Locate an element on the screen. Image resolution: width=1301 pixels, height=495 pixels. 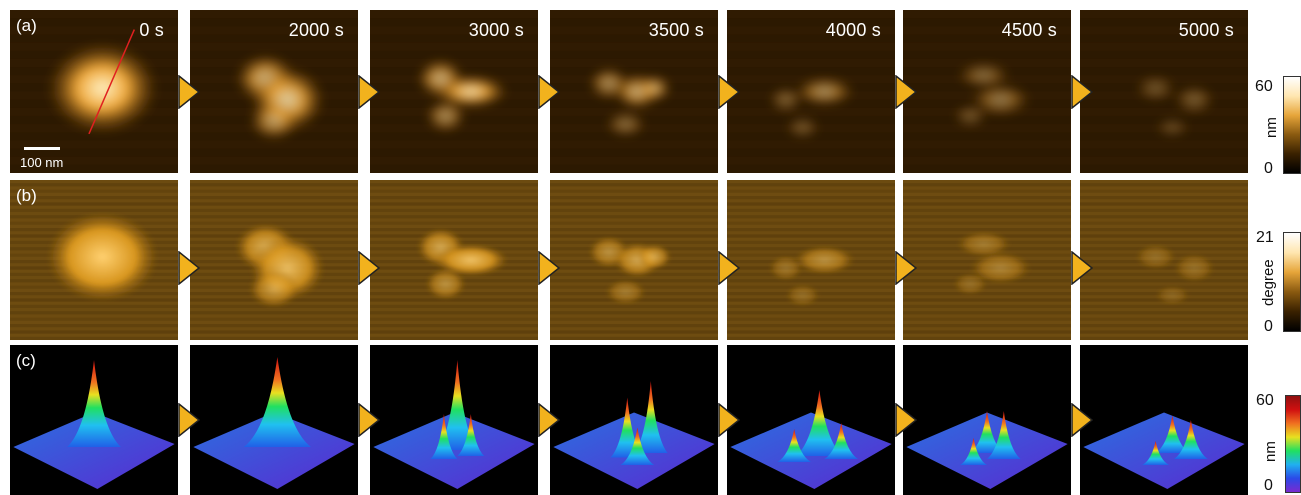
height-image-6: 5000 s is located at coordinates (1164, 91).